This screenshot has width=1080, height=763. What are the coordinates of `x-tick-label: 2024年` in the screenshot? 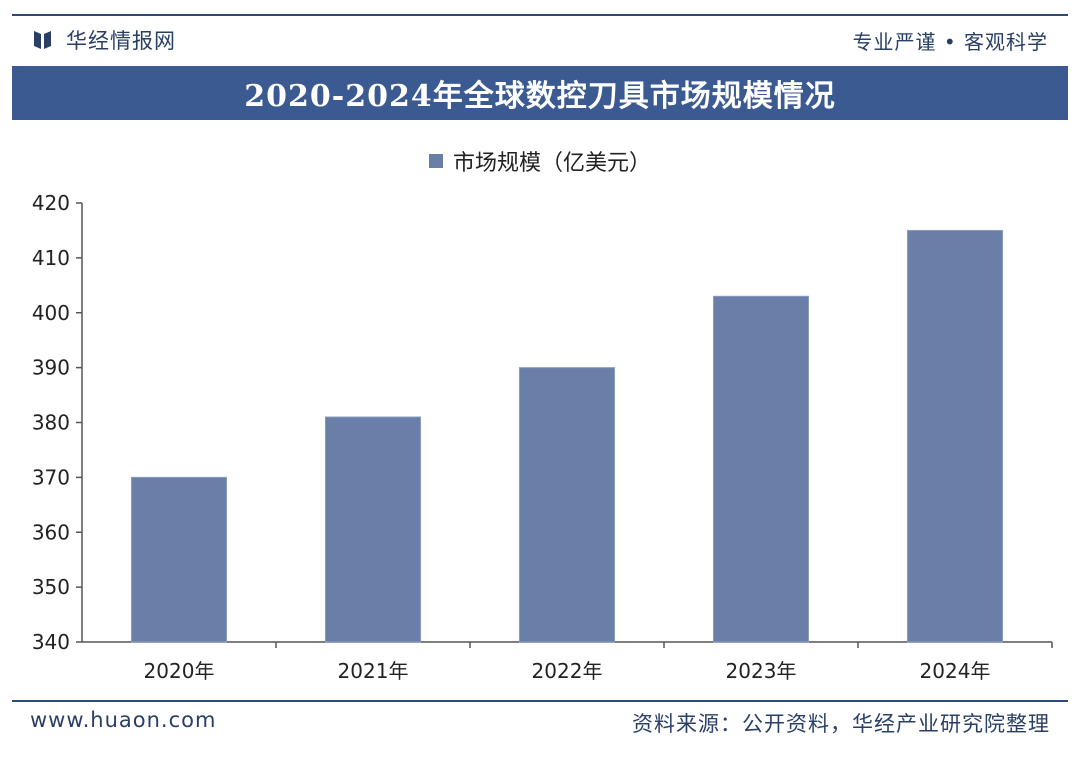 It's located at (955, 671).